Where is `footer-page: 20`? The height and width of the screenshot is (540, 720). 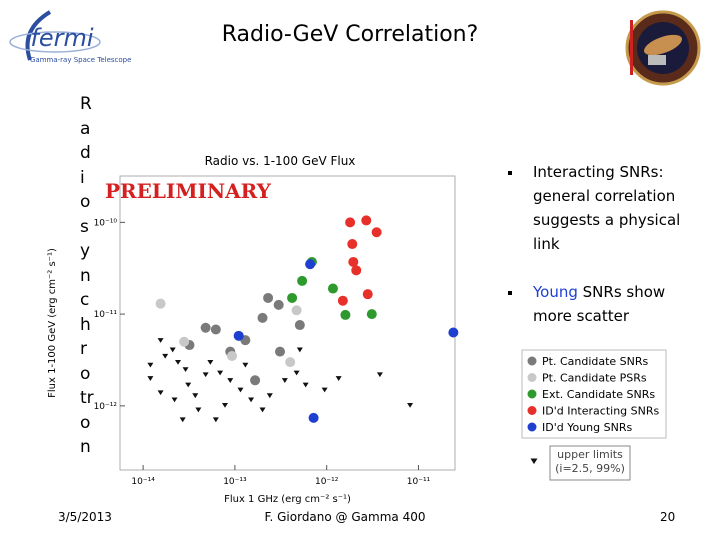
footer-page: 20 is located at coordinates (668, 517).